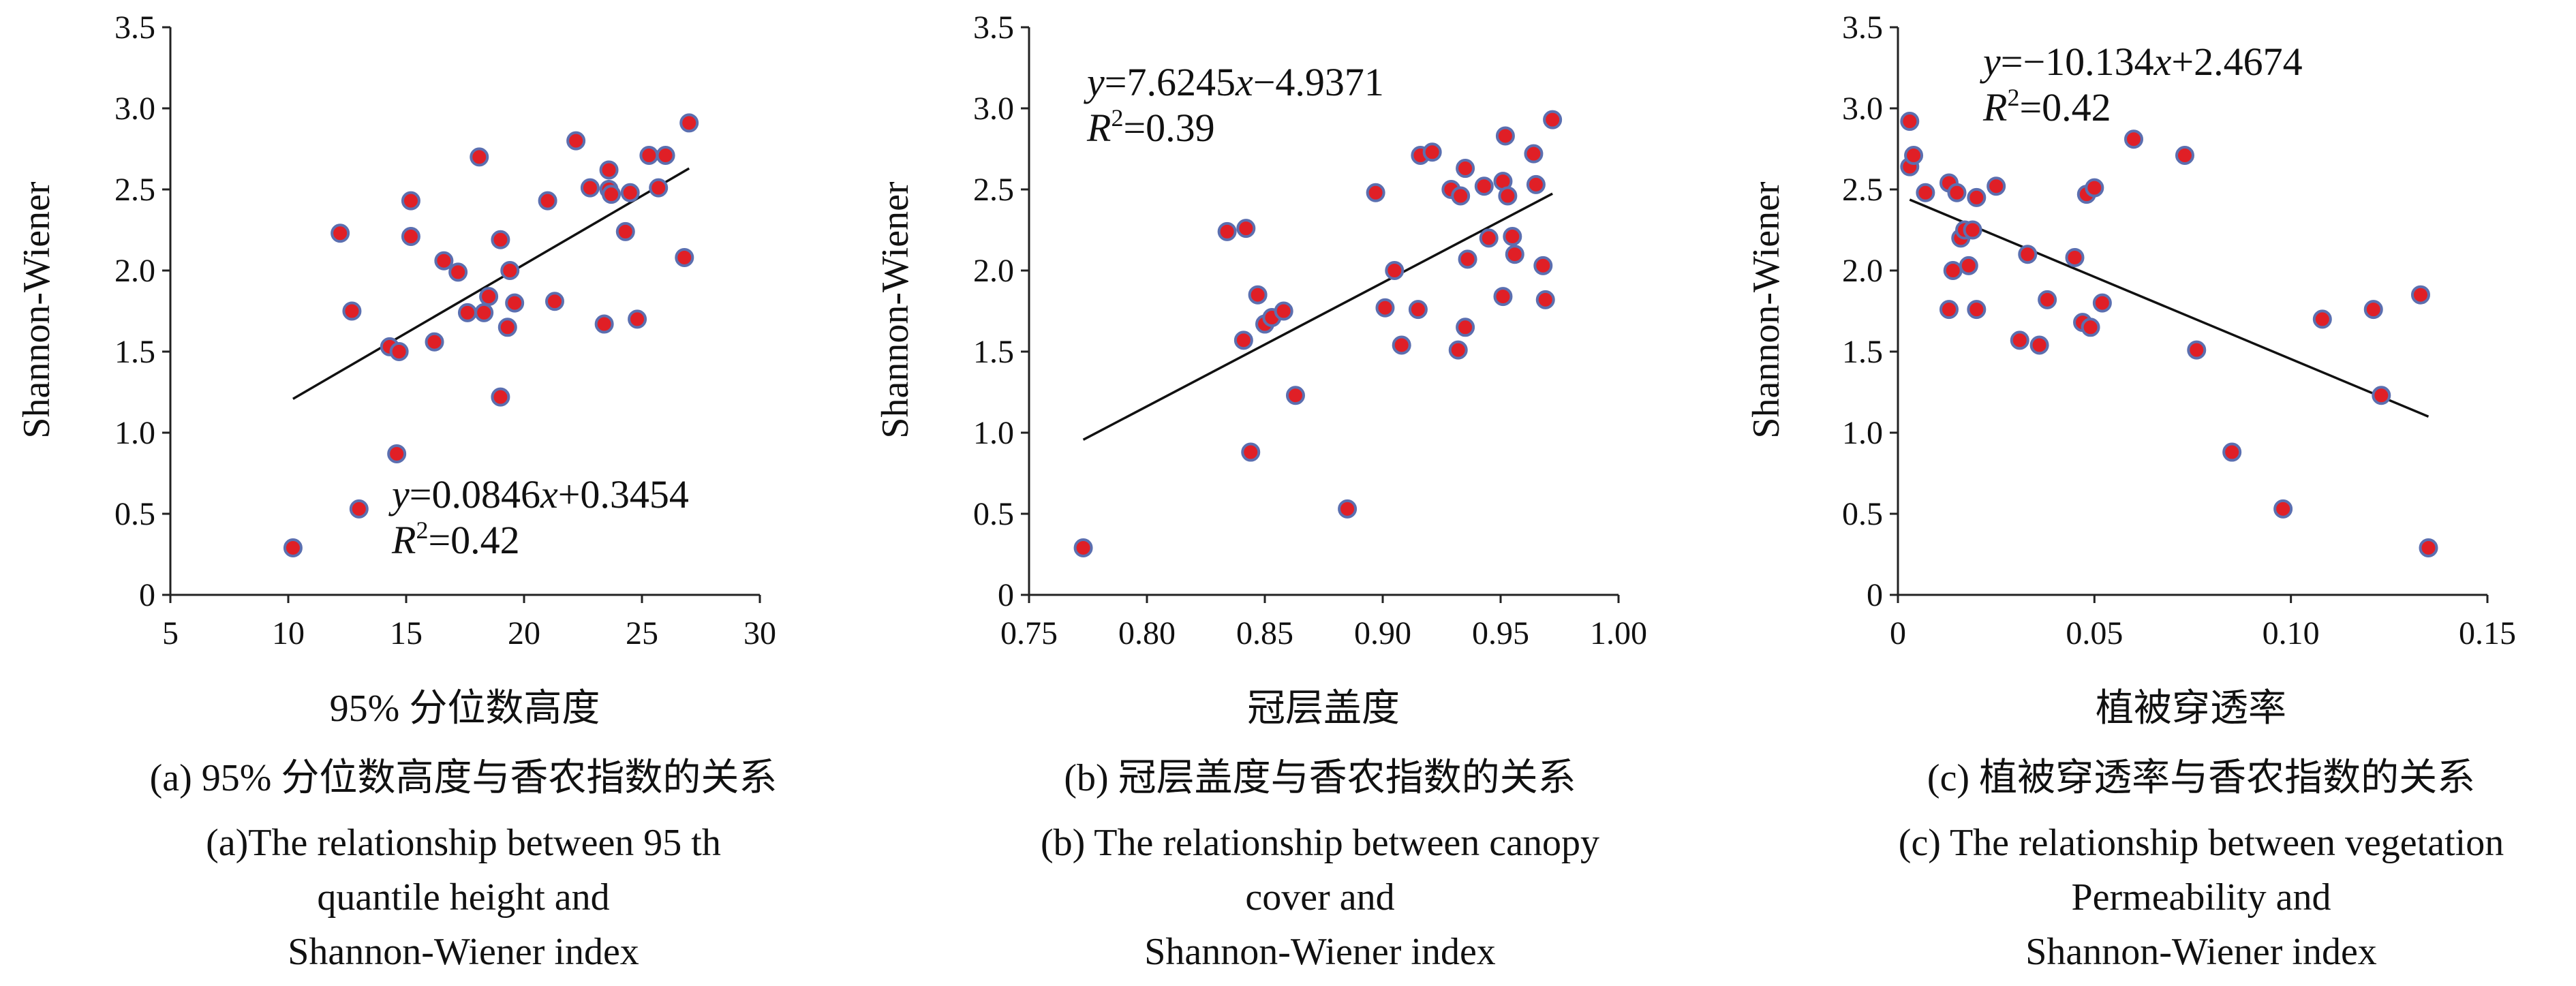 This screenshot has height=986, width=2576. I want to click on y-tick-label-a: 0.5, so click(134, 514).